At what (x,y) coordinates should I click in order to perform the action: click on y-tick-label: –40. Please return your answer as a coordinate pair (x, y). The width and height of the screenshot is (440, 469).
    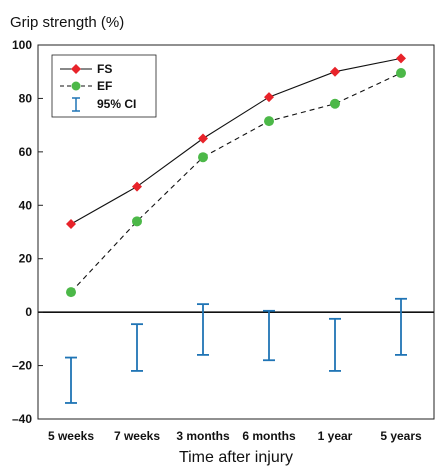
    Looking at the image, I should click on (22, 419).